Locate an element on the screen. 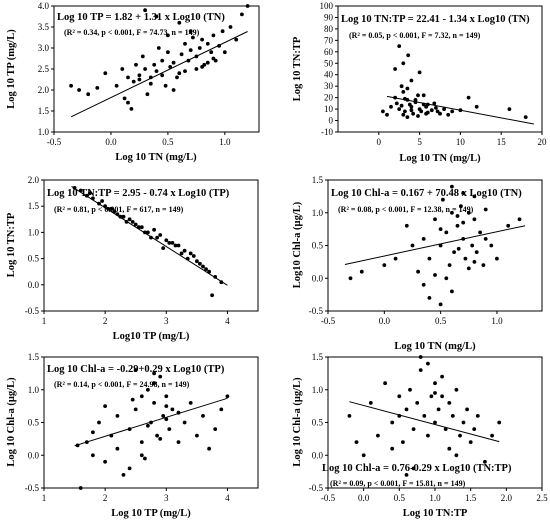 The height and width of the screenshot is (526, 550). panel-2-fit-line is located at coordinates (460, 110).